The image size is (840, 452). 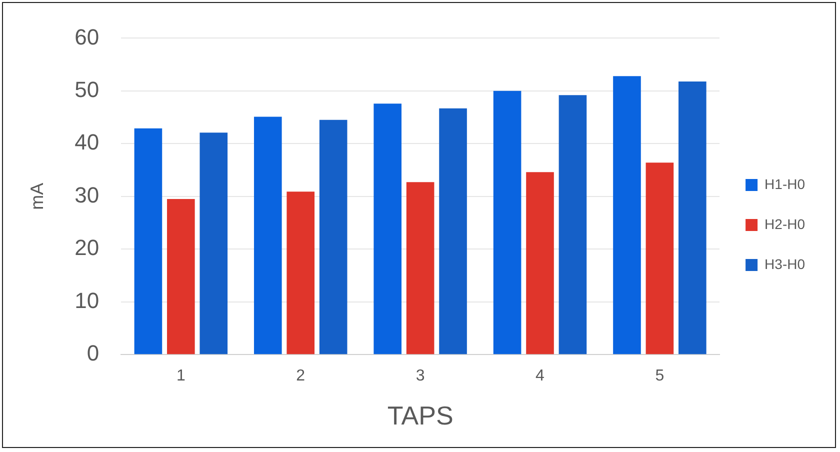 What do you see at coordinates (87, 142) in the screenshot?
I see `y-tick-label: 40` at bounding box center [87, 142].